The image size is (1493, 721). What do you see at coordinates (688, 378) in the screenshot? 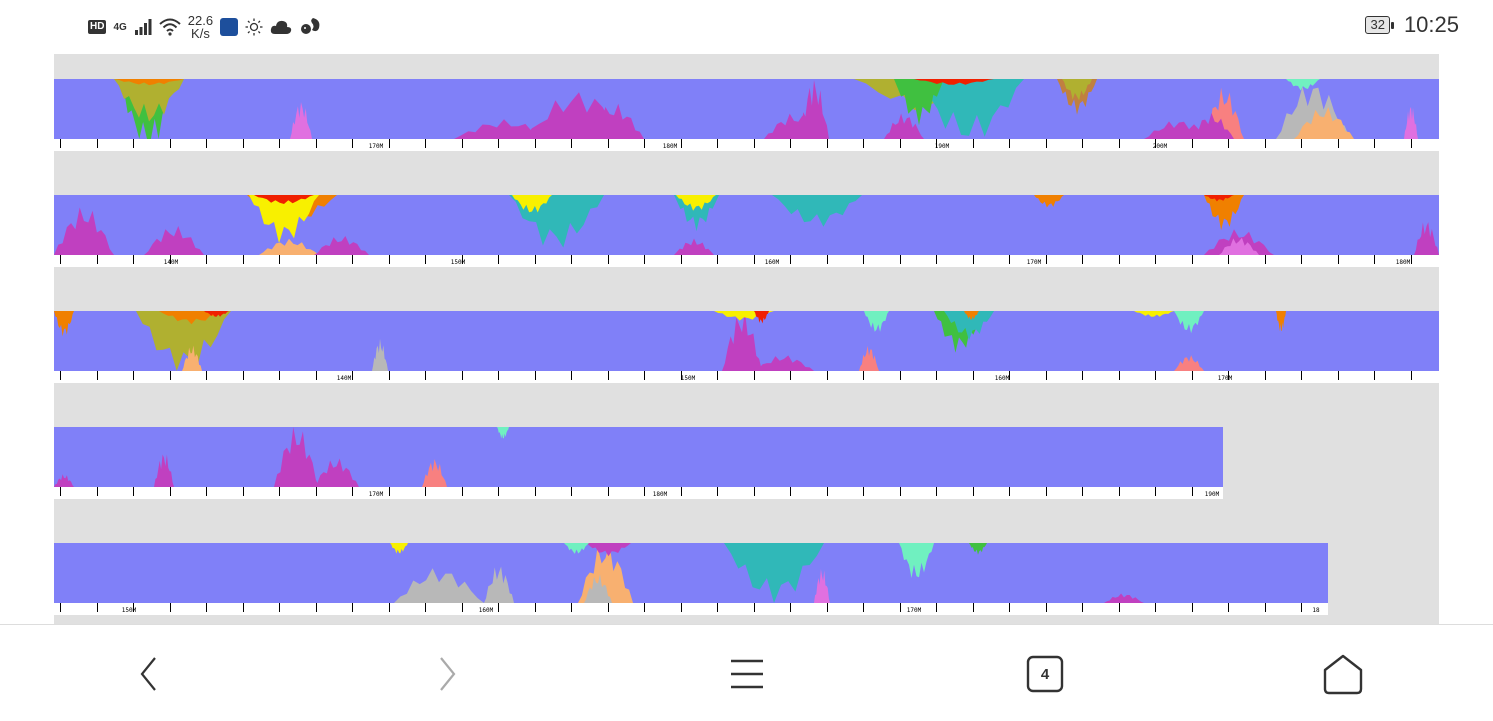
I see `axis-tick-label: 150M` at bounding box center [688, 378].